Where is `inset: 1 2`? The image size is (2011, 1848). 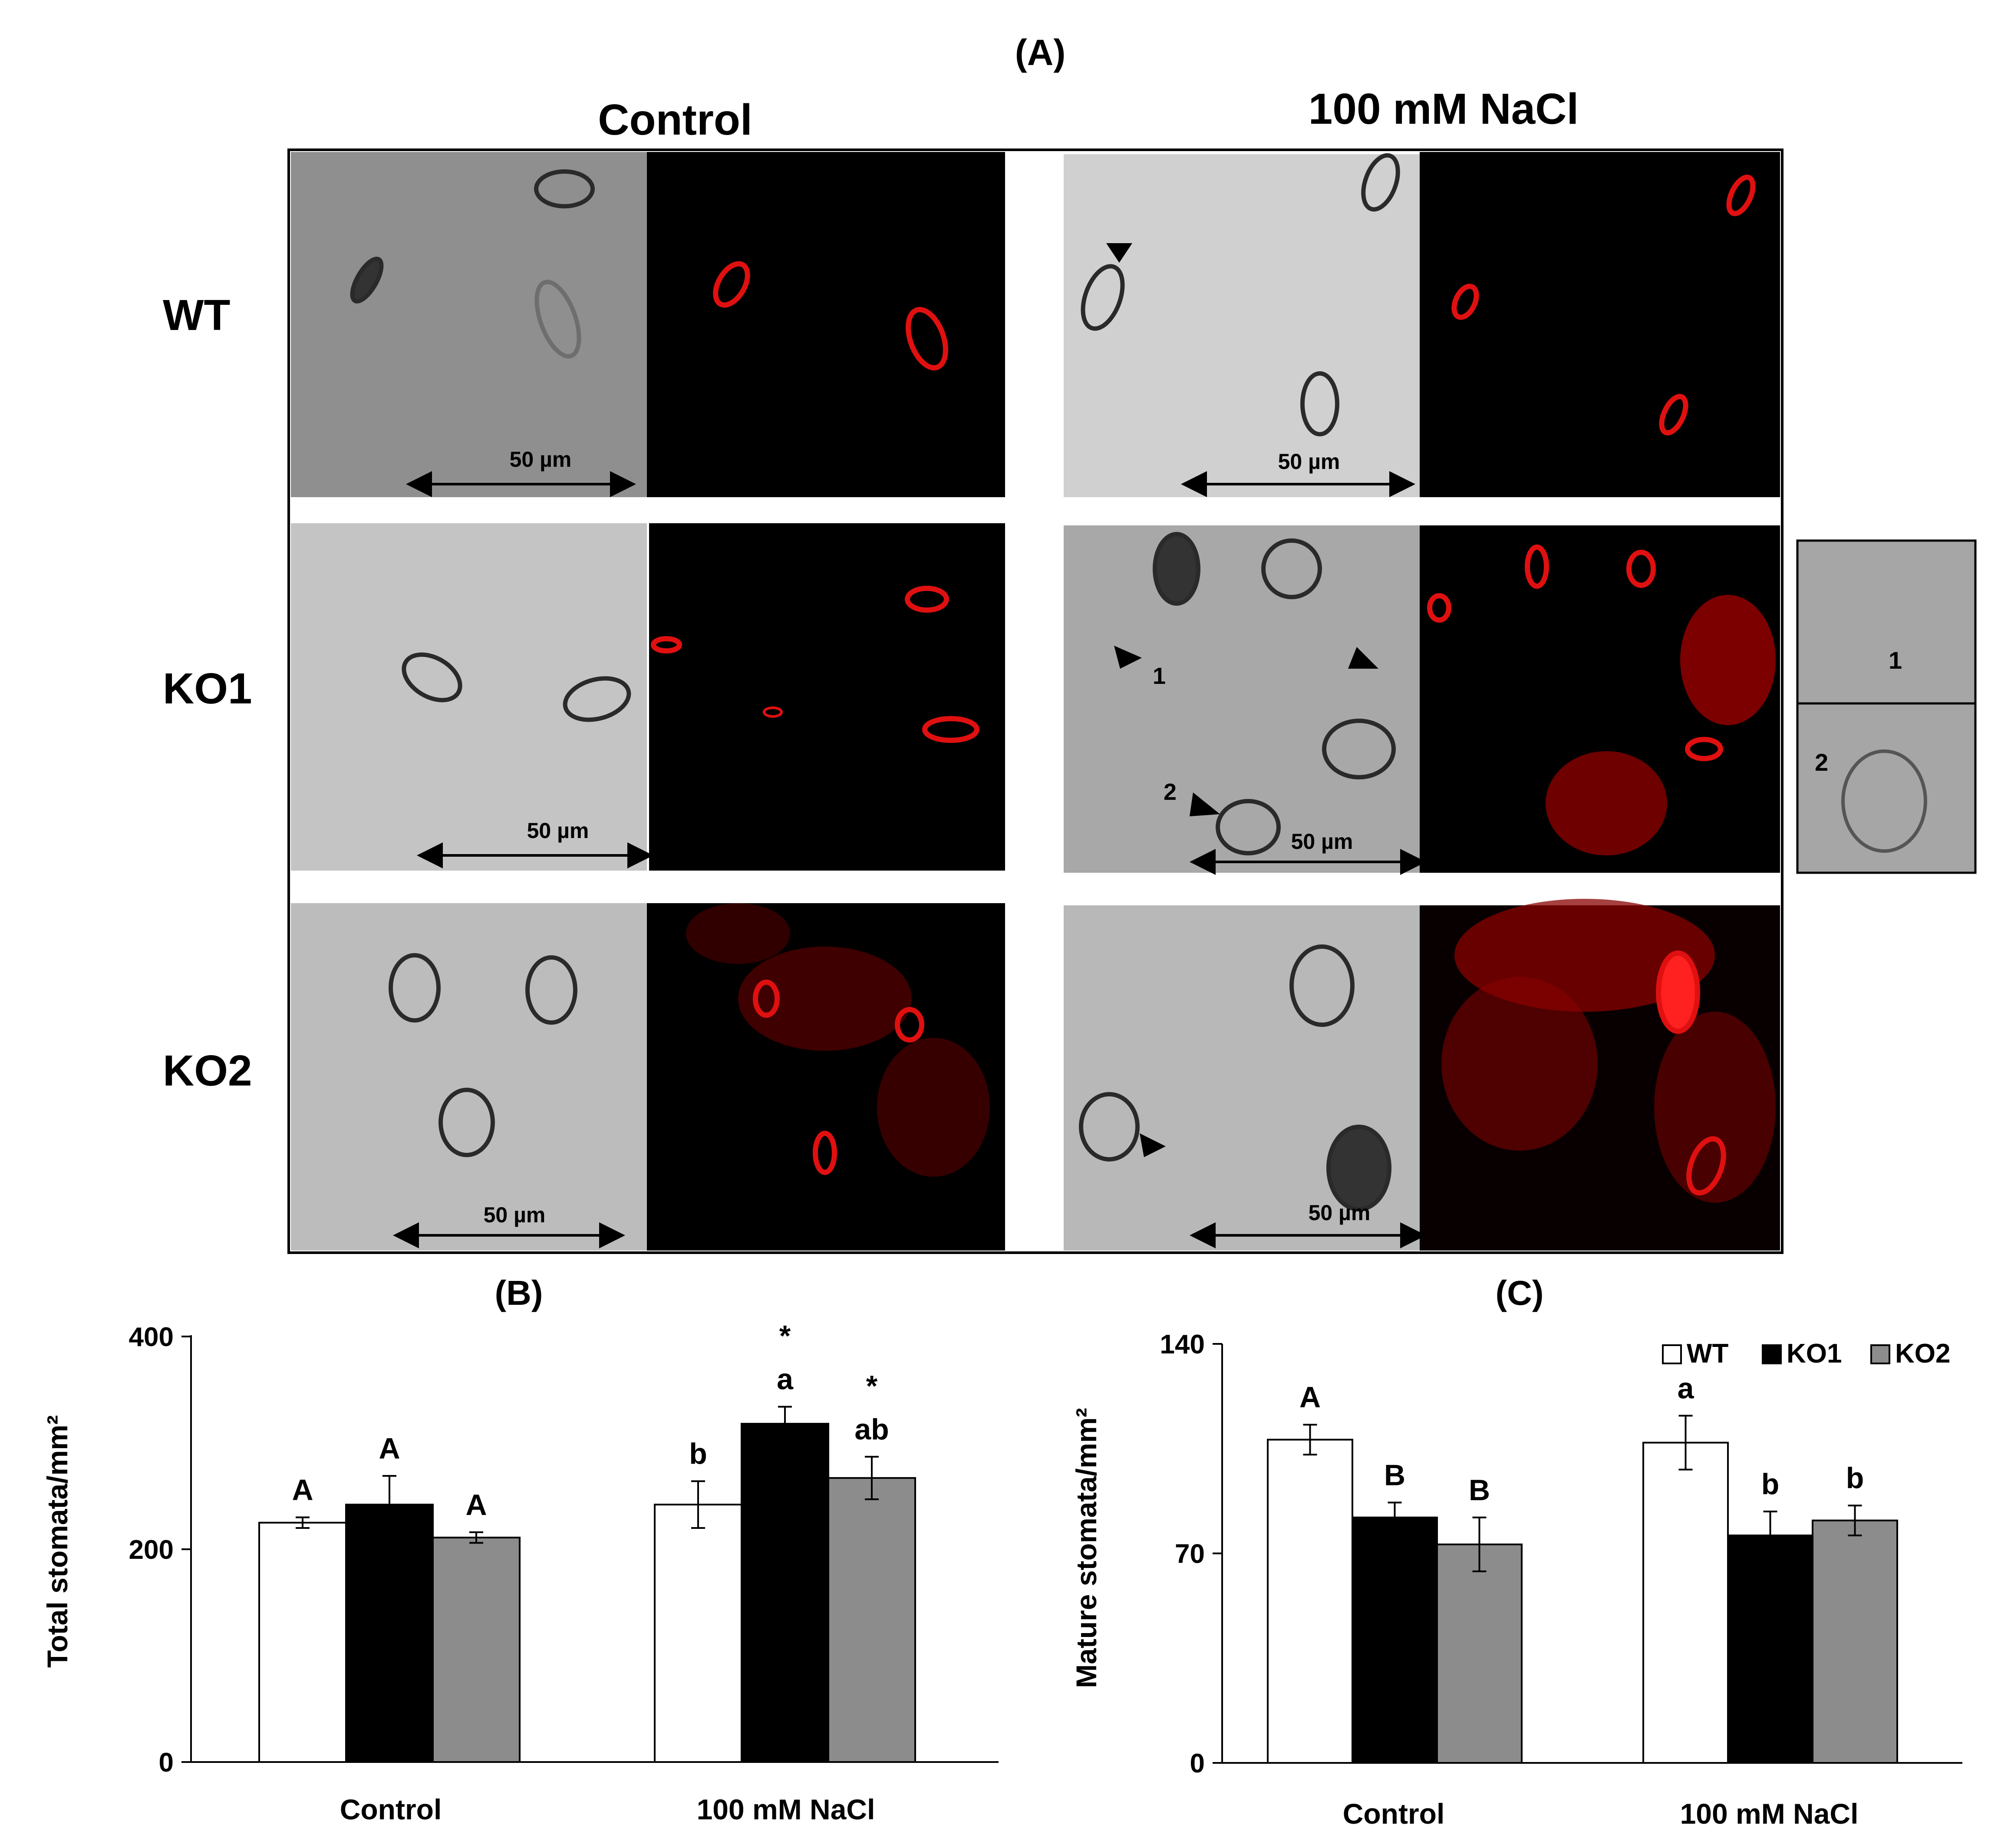
inset: 1 2 is located at coordinates (1886, 707).